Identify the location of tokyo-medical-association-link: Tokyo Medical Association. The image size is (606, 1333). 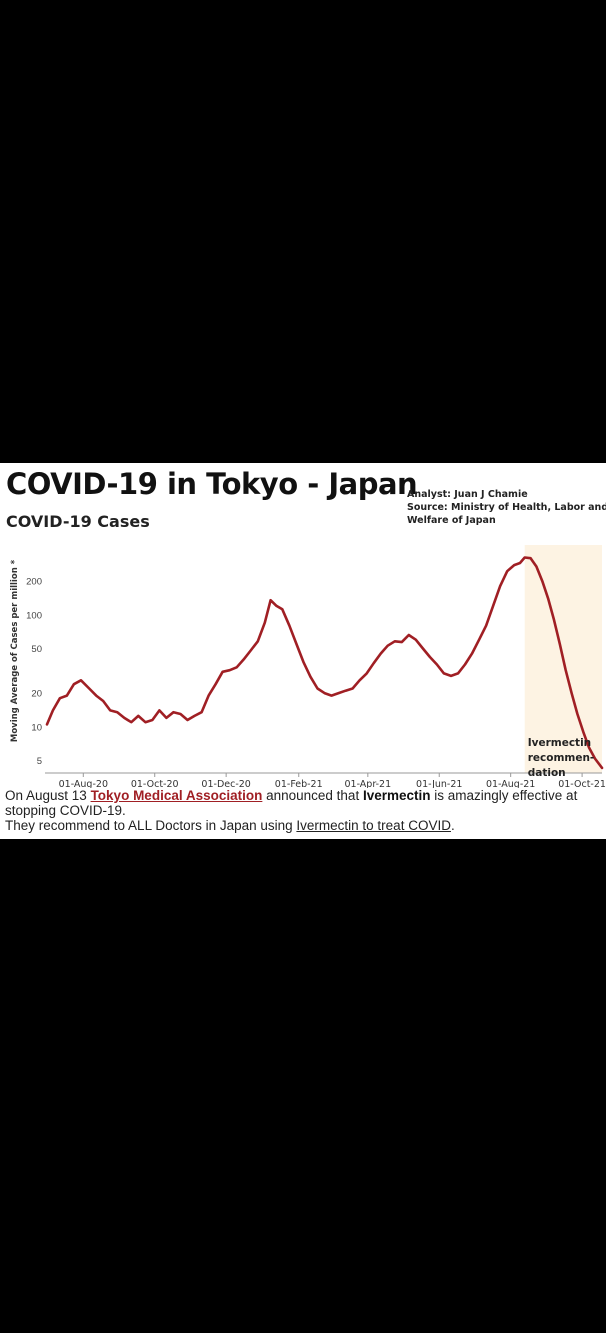
(176, 795).